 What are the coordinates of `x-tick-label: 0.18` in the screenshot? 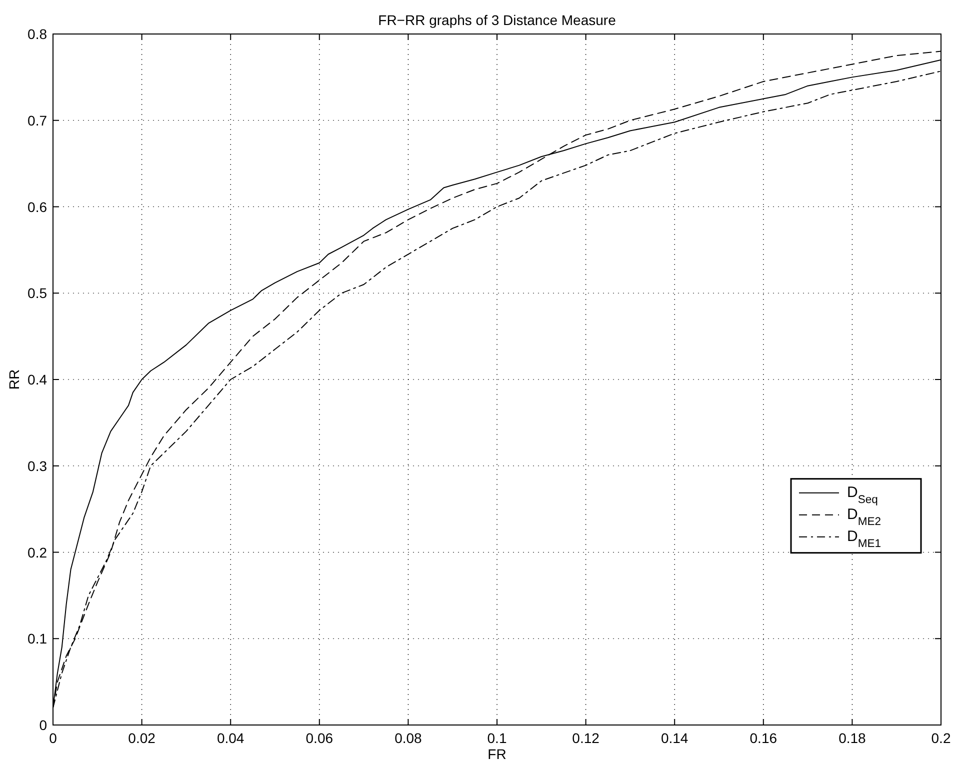 It's located at (852, 738).